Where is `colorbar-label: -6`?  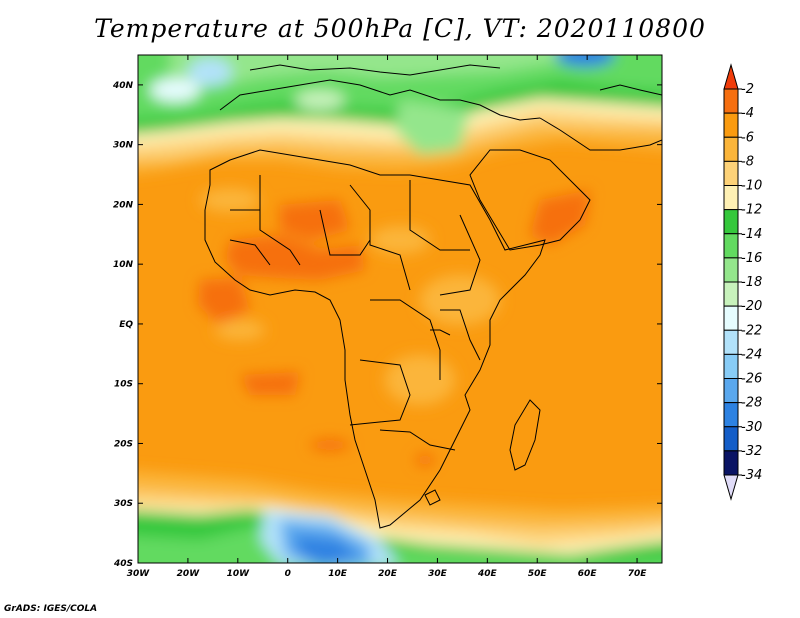
colorbar-label: -6 is located at coordinates (747, 137).